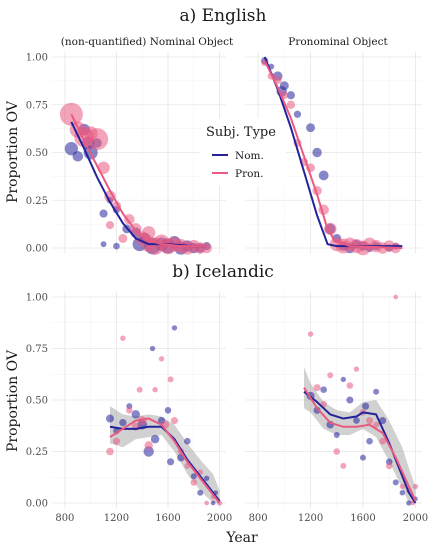 The height and width of the screenshot is (550, 446). I want to click on confidence-band-1-pronominal, so click(360, 435).